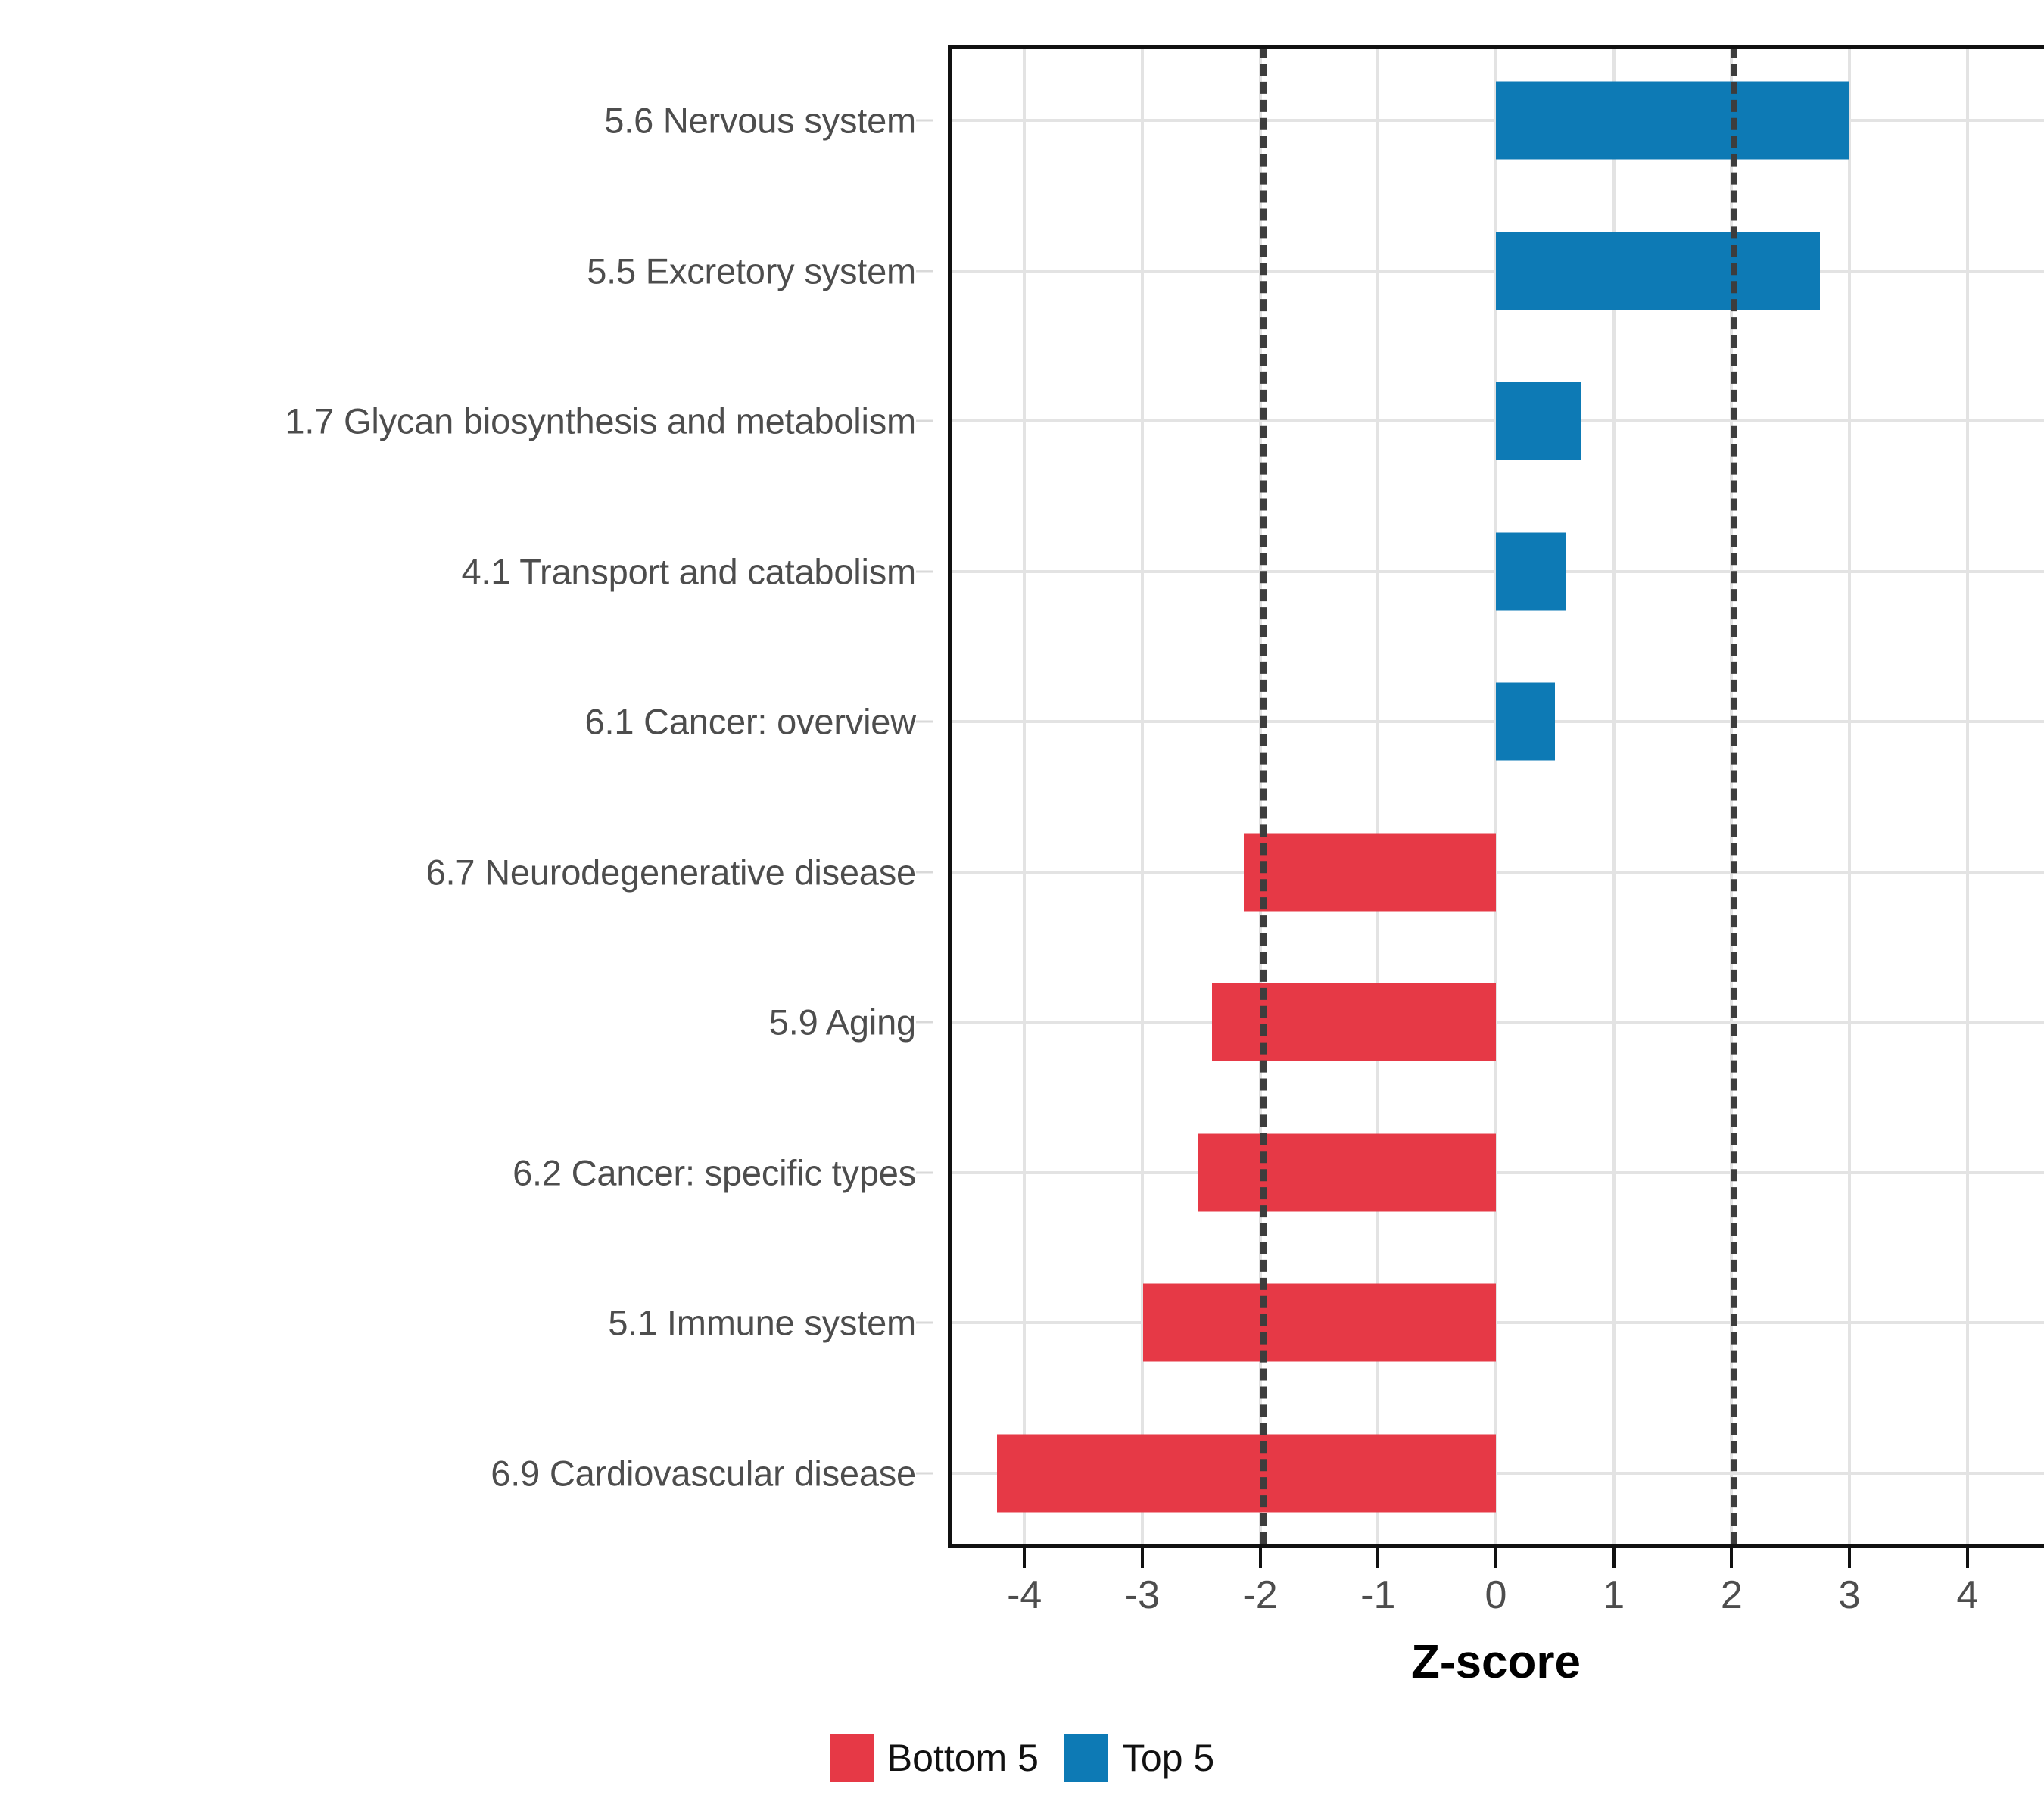 This screenshot has width=2044, height=1817. What do you see at coordinates (1168, 1758) in the screenshot?
I see `legend-label: Top 5` at bounding box center [1168, 1758].